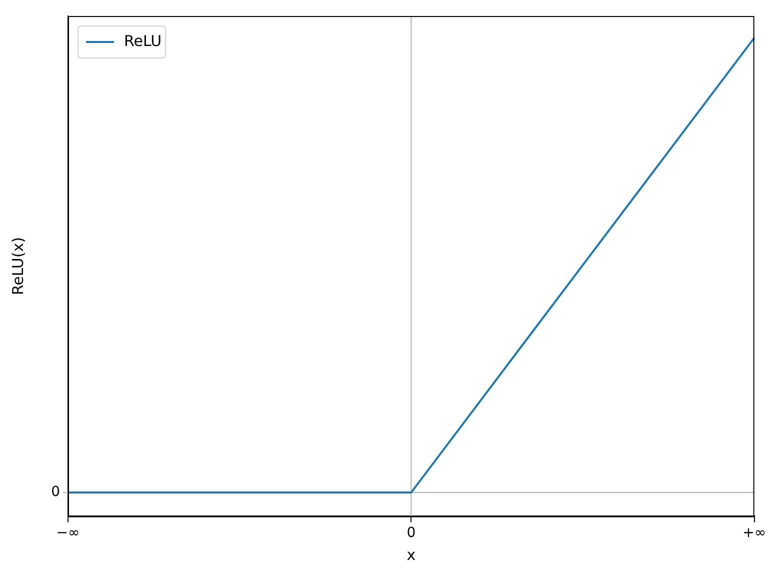 This screenshot has width=777, height=575. Describe the element at coordinates (411, 555) in the screenshot. I see `x-axis-title: x` at that location.